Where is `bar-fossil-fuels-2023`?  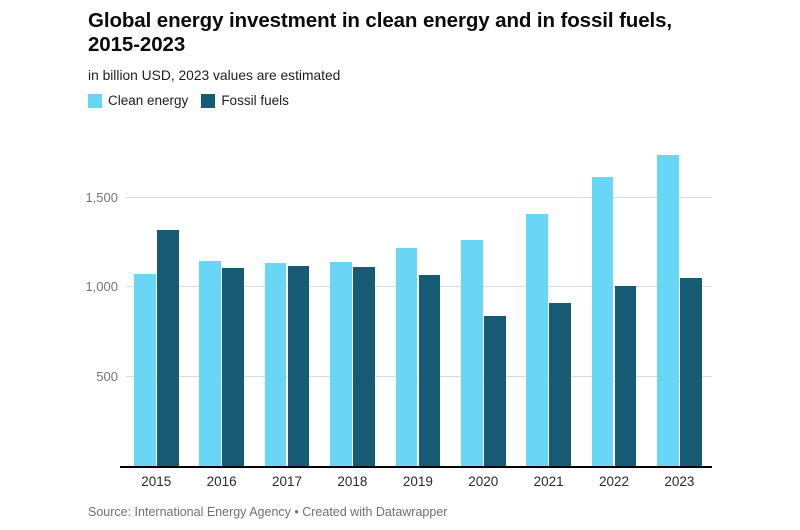 bar-fossil-fuels-2023 is located at coordinates (691, 372).